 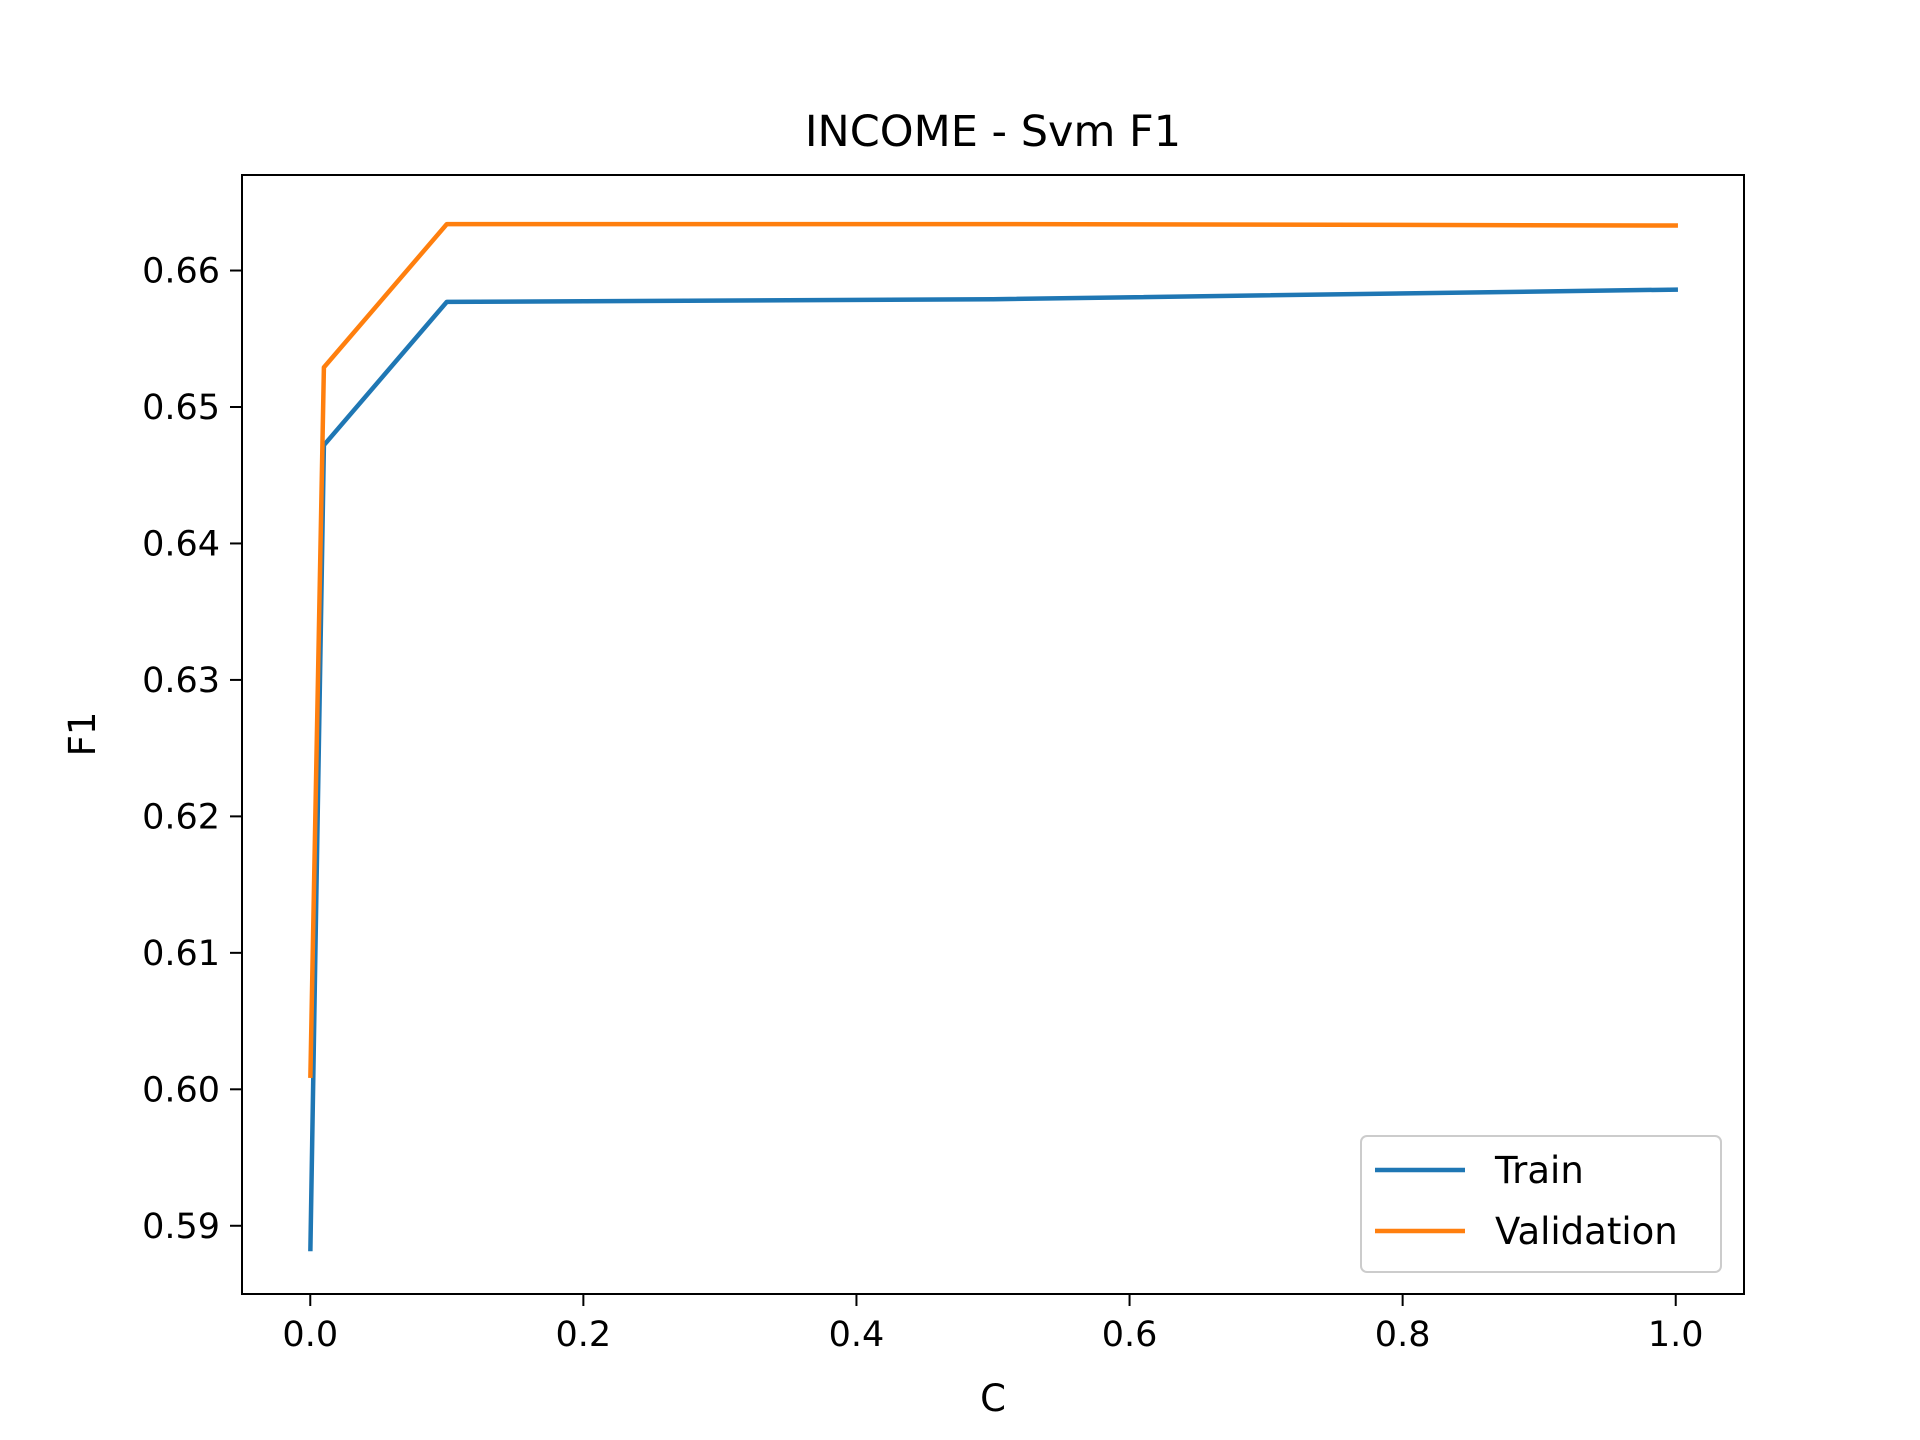 I want to click on y-tick-label: 0.64, so click(x=181, y=544).